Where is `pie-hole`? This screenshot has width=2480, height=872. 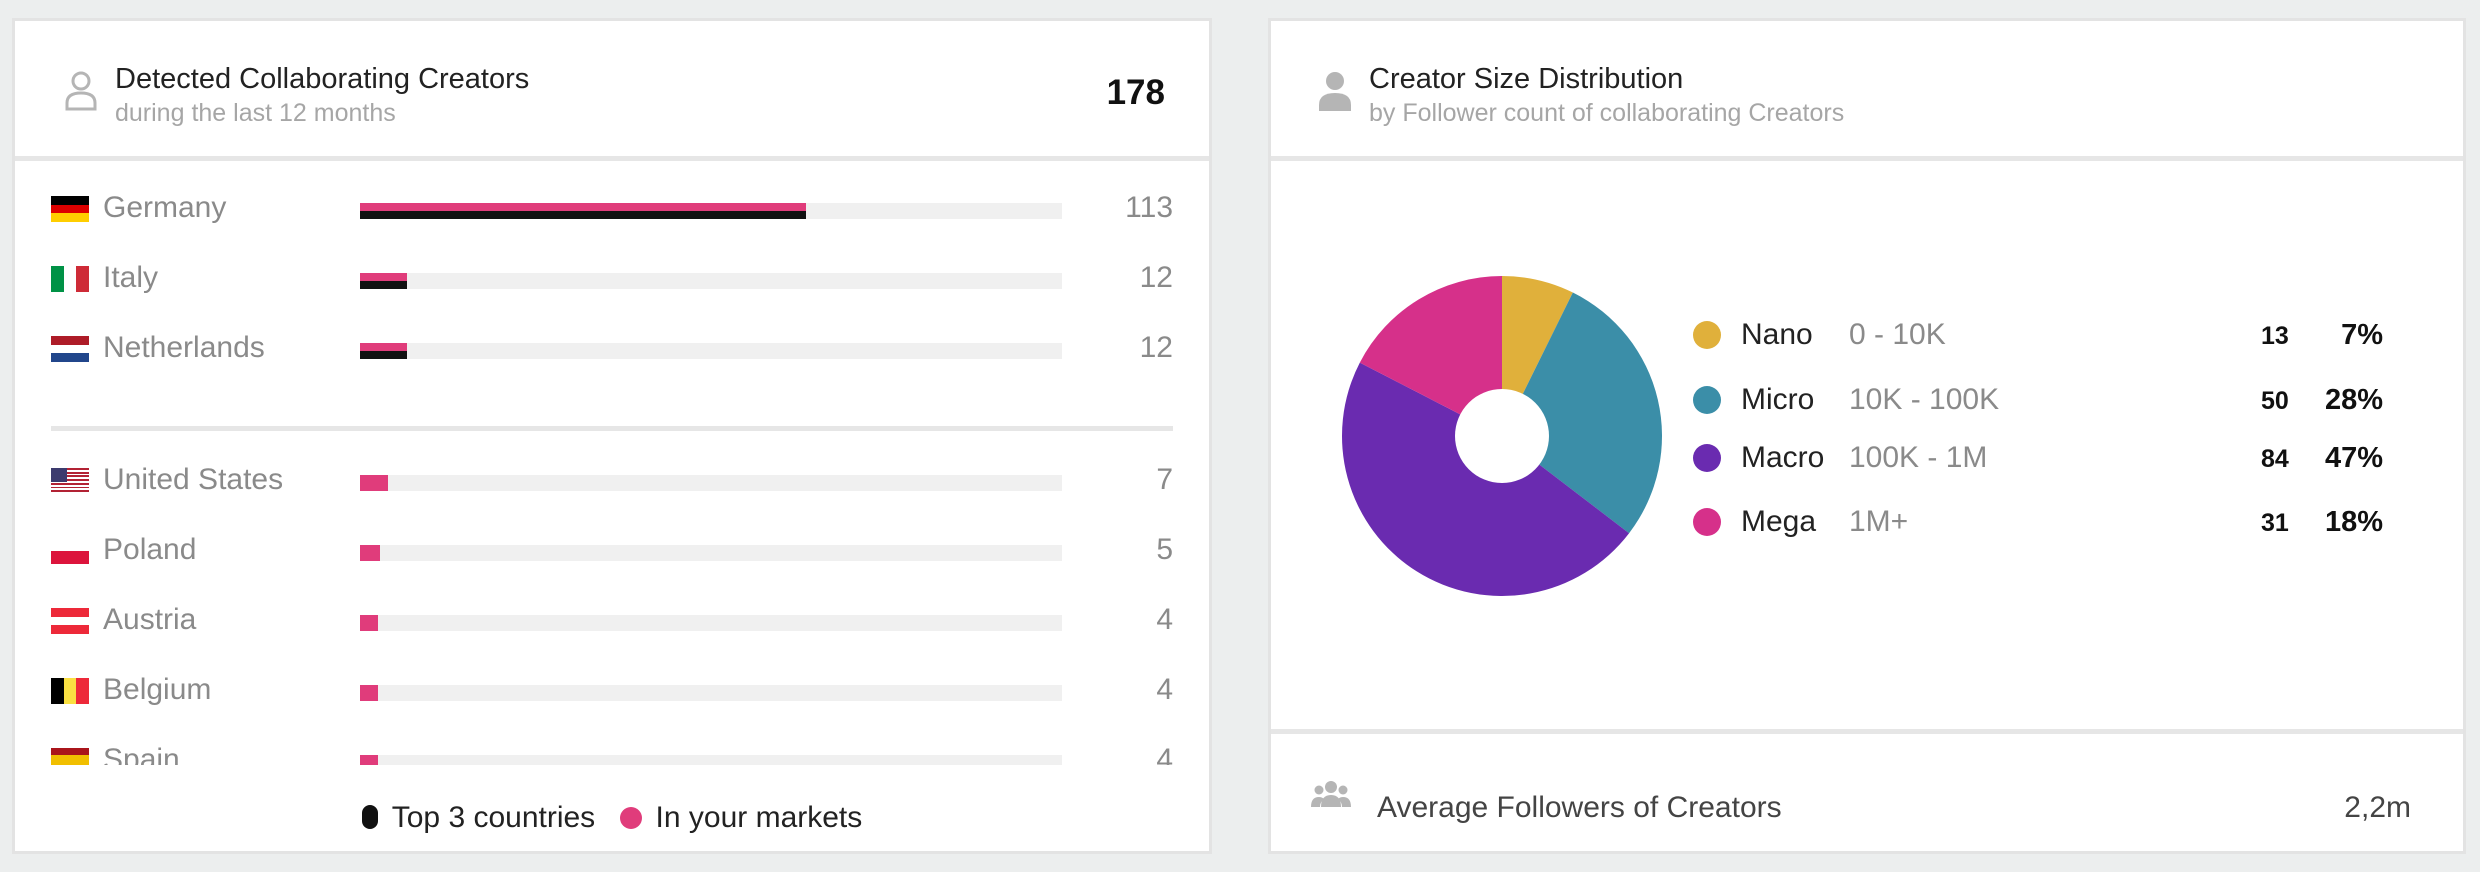 pie-hole is located at coordinates (1502, 436).